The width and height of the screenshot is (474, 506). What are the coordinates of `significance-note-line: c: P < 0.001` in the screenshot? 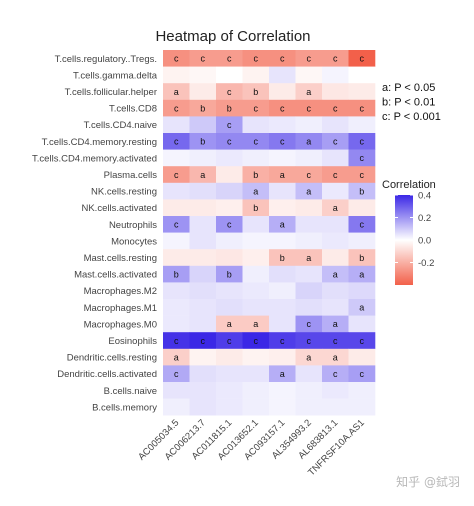 It's located at (411, 117).